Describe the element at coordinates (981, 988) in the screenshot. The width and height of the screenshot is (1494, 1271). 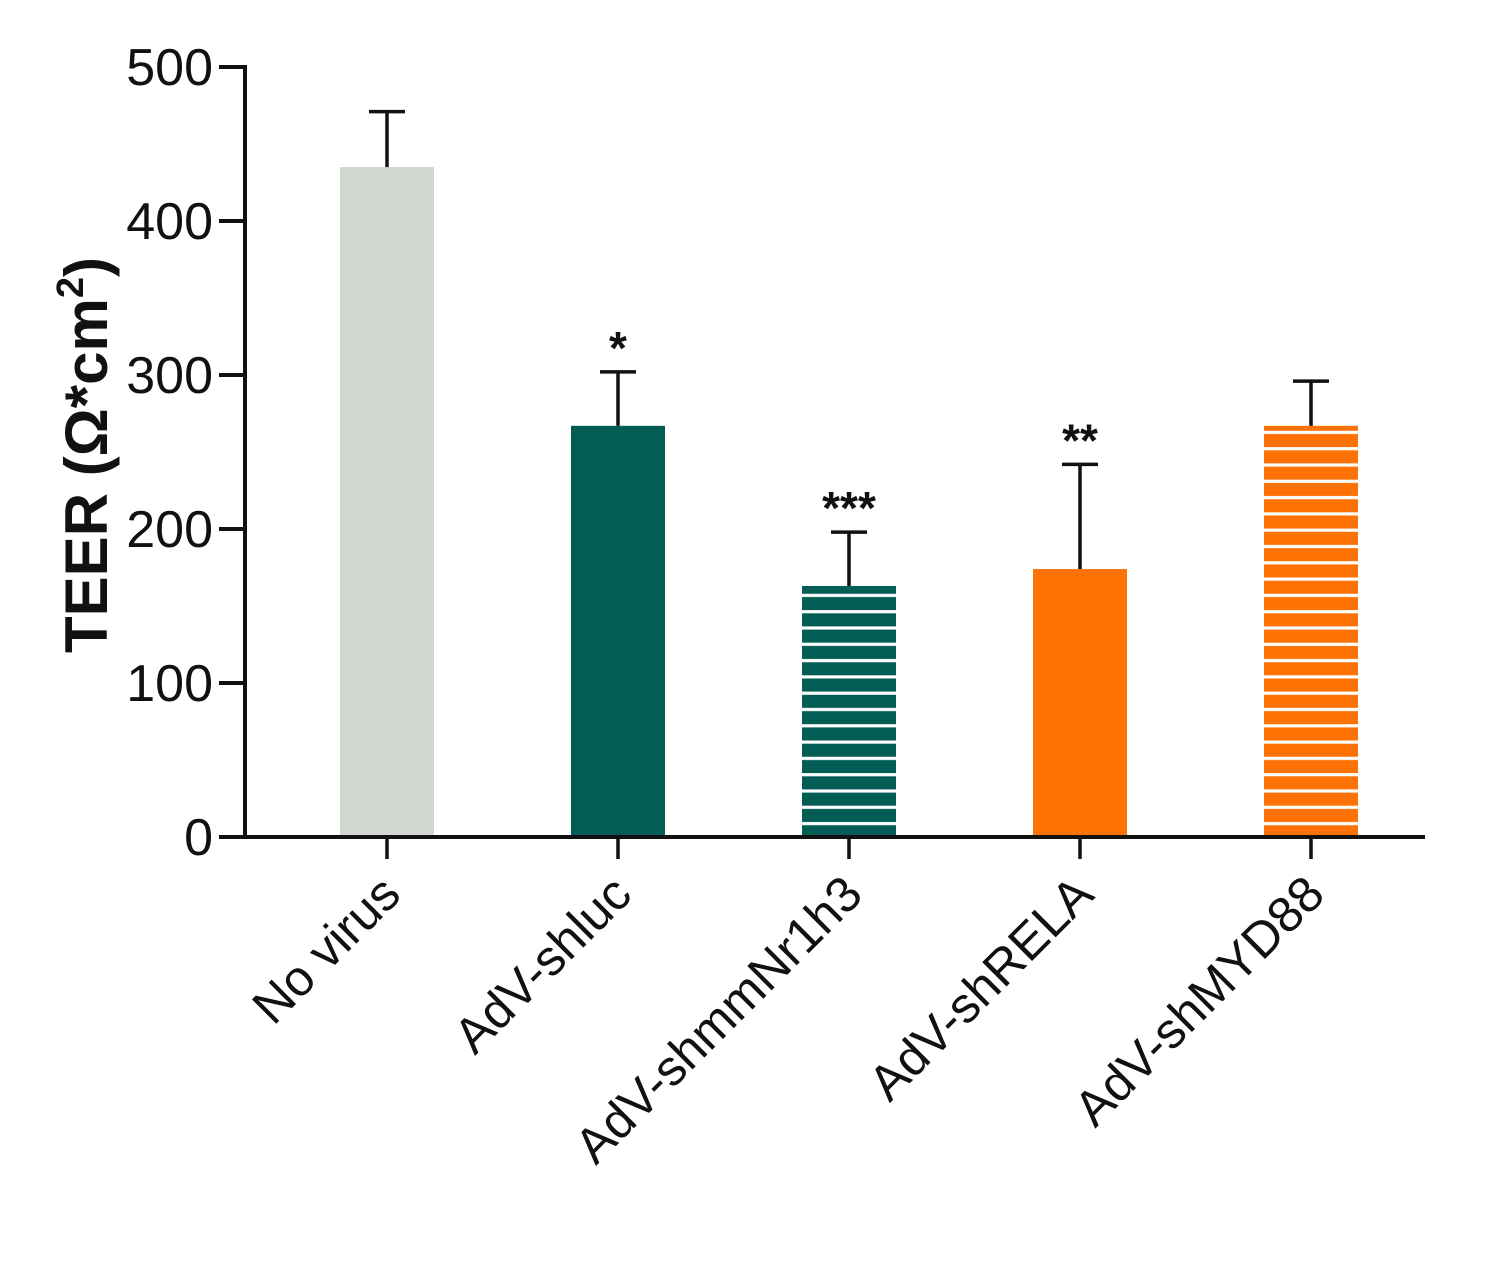
I see `category-label-3: AdV-shRELA` at that location.